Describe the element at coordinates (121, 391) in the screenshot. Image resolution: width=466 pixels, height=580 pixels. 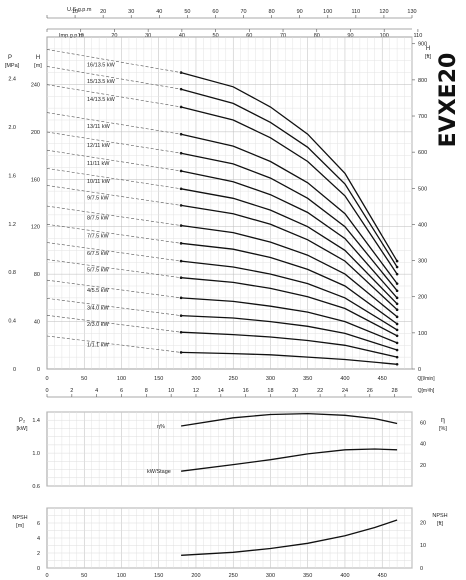
I see `m3h-tick-label: 6` at that location.